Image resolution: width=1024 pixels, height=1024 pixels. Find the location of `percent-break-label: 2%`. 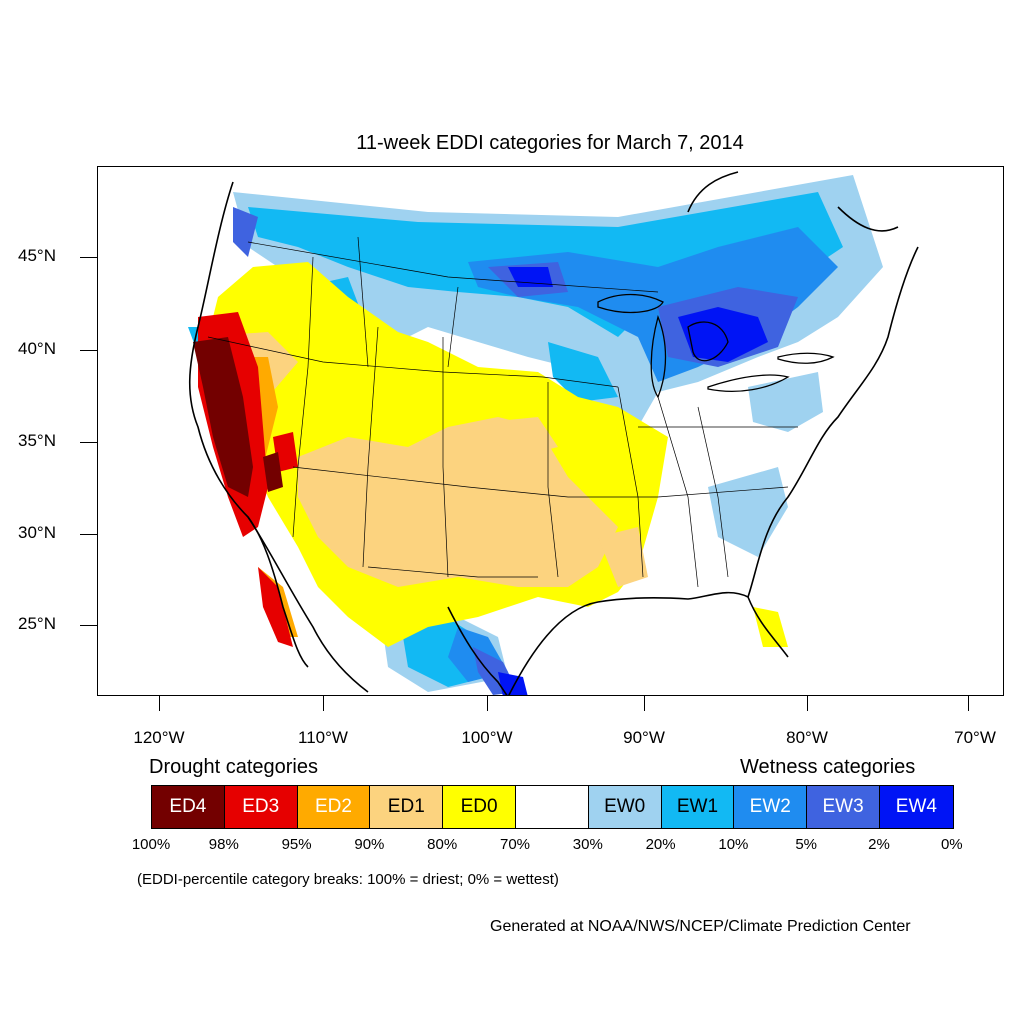

percent-break-label: 2% is located at coordinates (879, 844).